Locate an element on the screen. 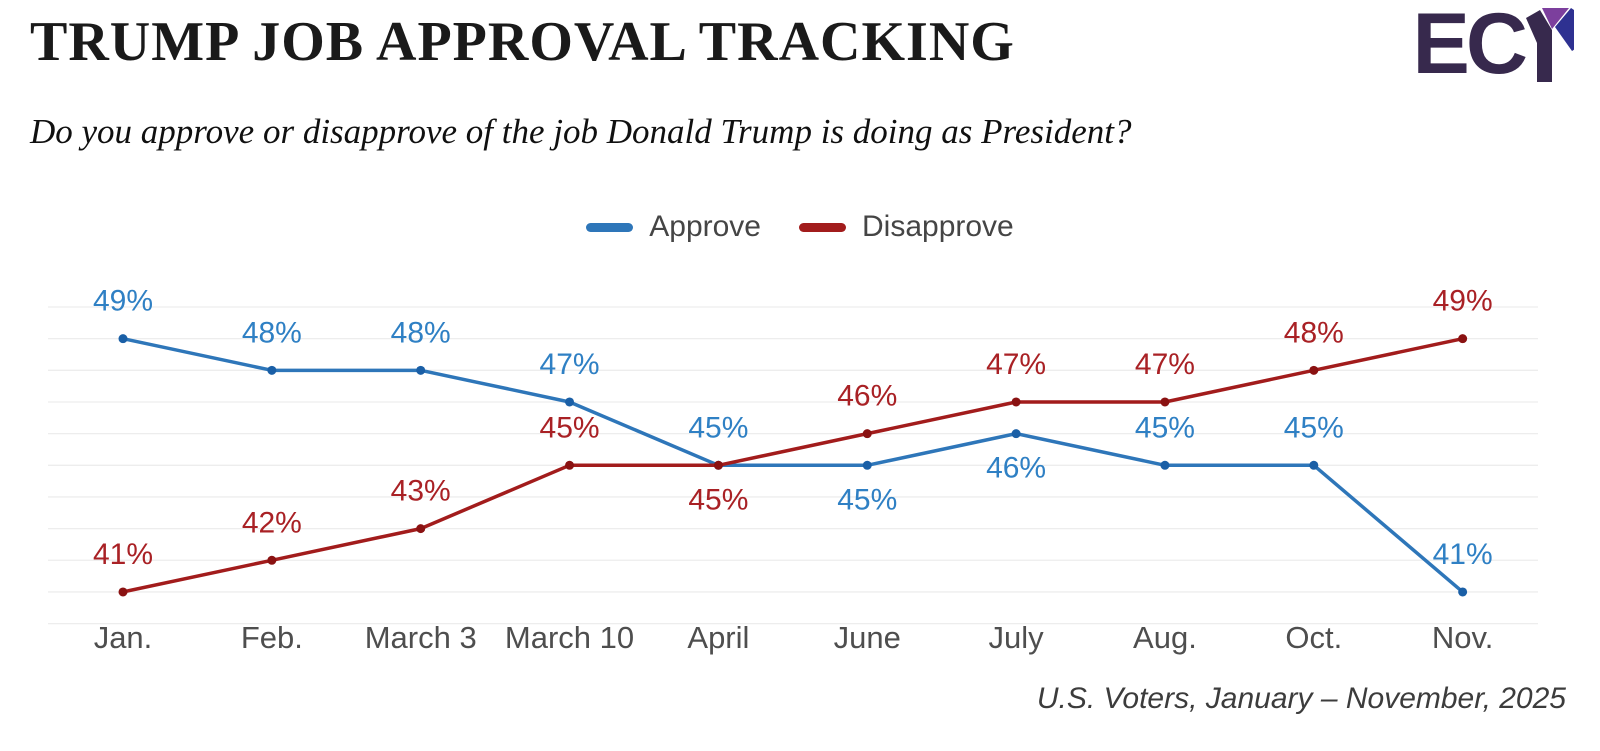 The width and height of the screenshot is (1600, 751). approve-value-label: 46% is located at coordinates (1016, 468).